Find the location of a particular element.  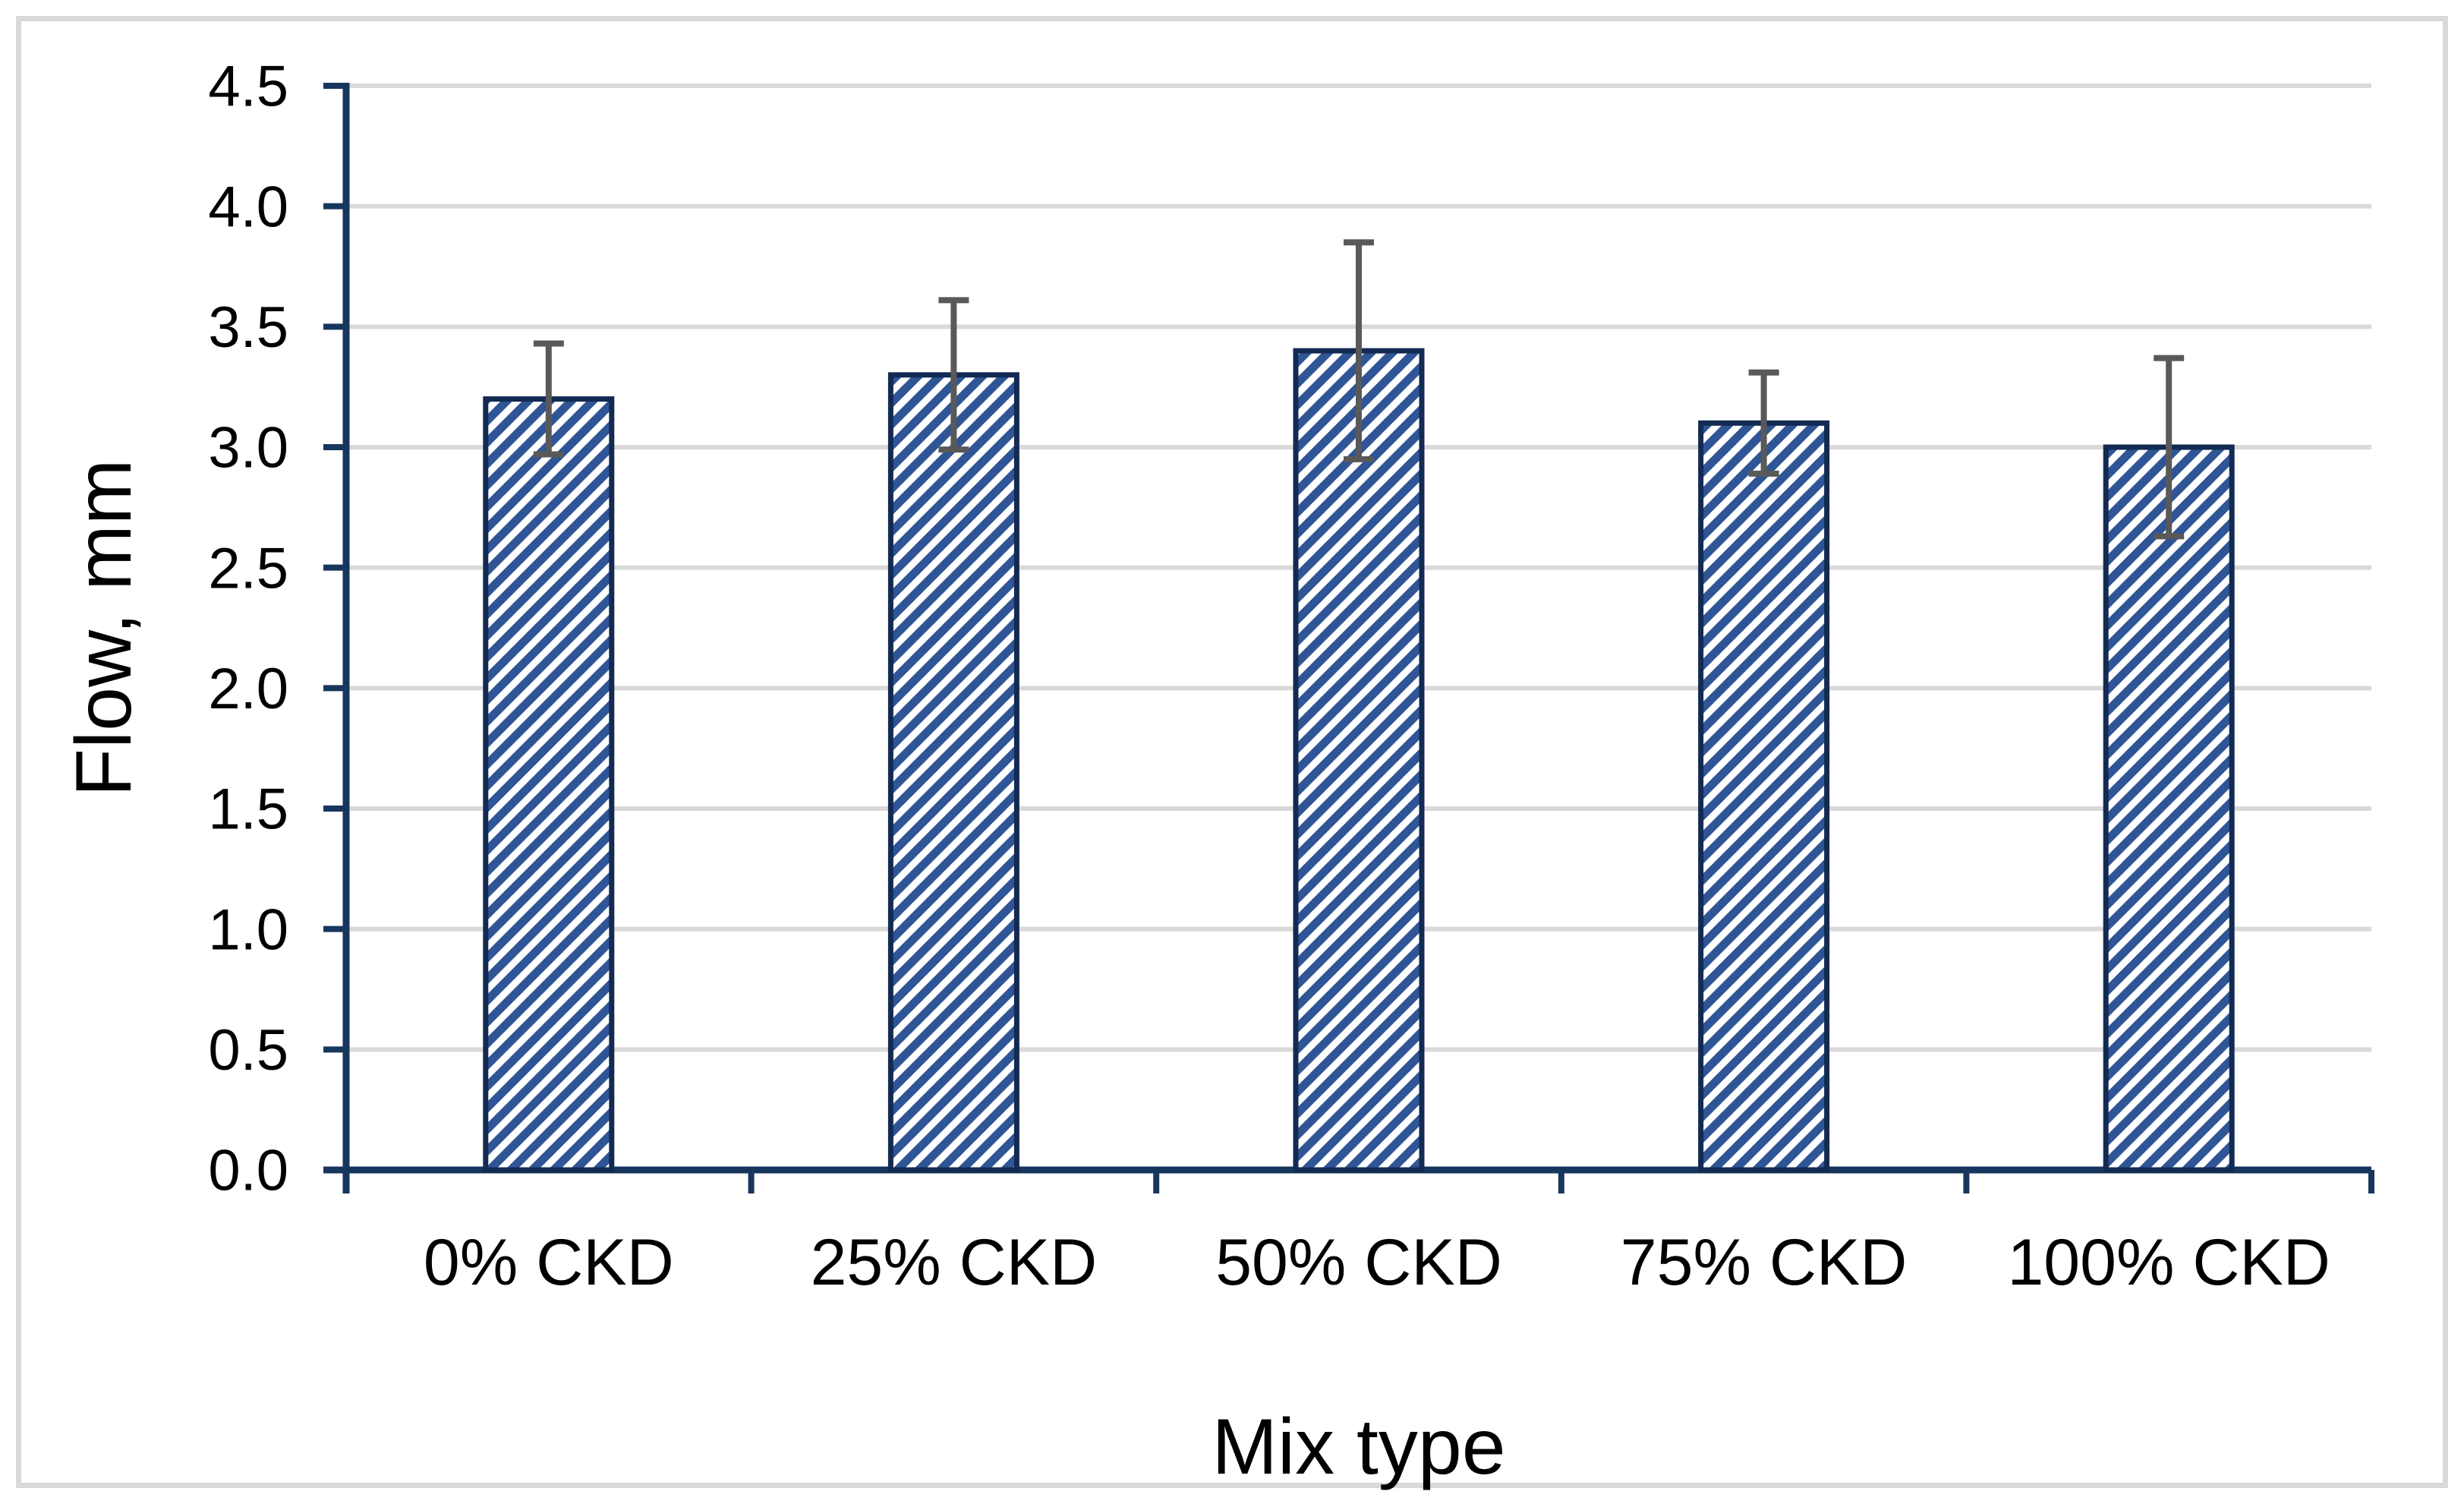

x-tick-label: 25% CKD is located at coordinates (955, 1262).